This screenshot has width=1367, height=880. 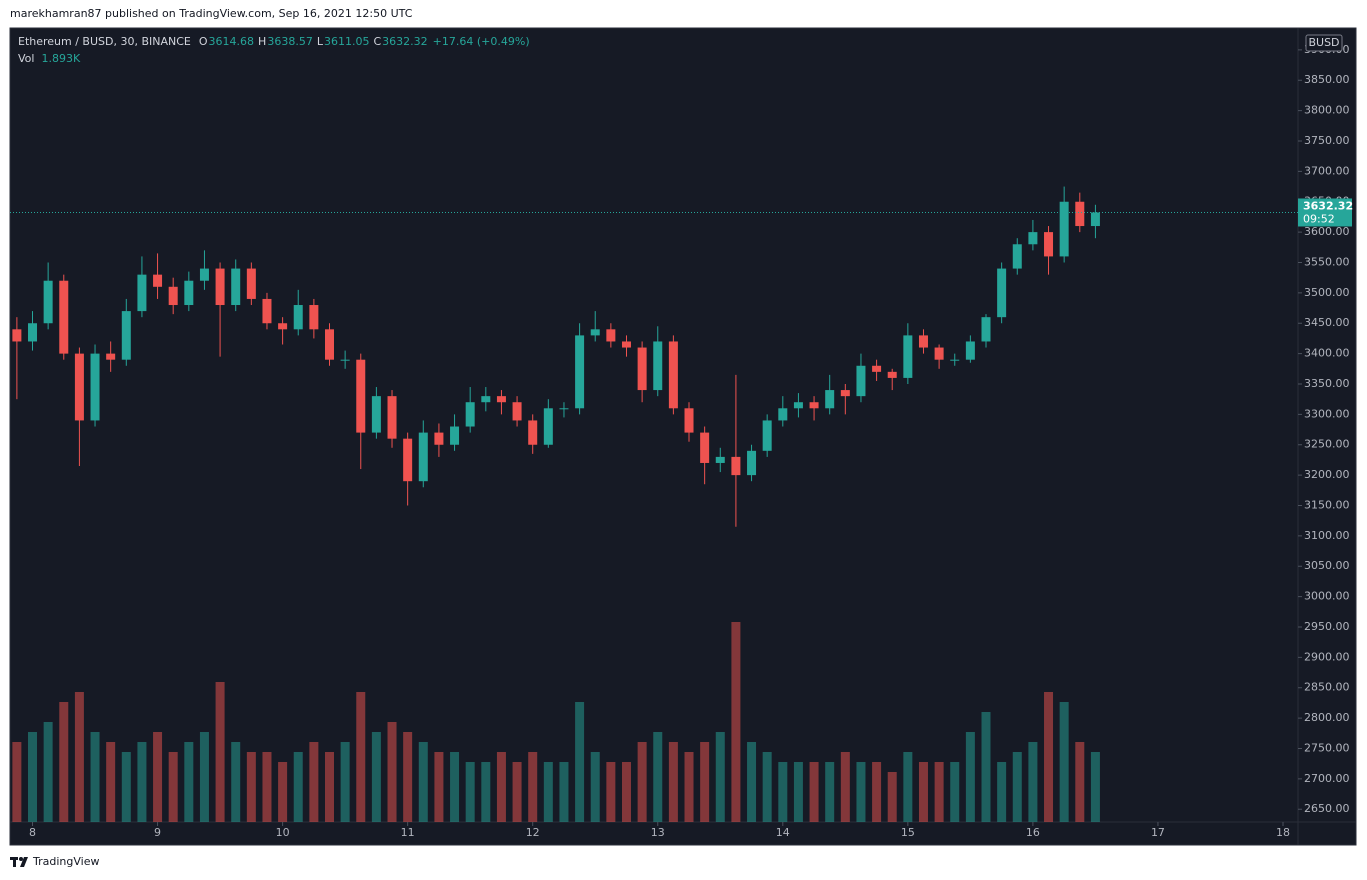 I want to click on legend-text: 1.893K, so click(x=60, y=58).